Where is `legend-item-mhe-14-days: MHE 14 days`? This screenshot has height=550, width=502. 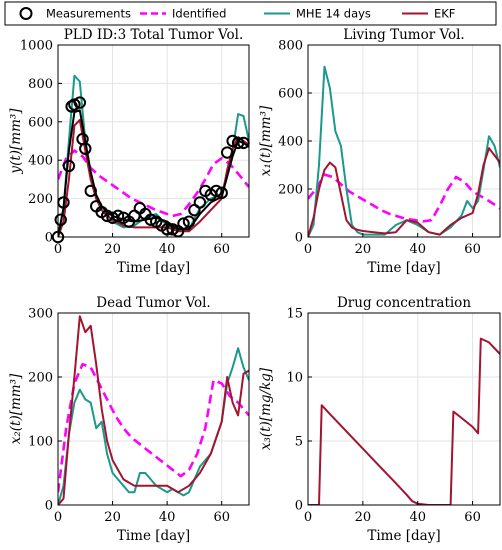 legend-item-mhe-14-days: MHE 14 days is located at coordinates (317, 14).